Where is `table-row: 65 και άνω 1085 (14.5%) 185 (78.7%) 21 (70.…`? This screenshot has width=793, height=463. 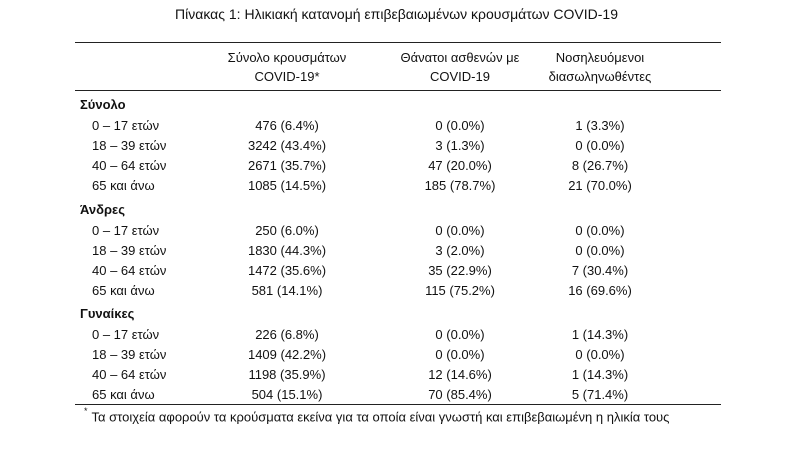
table-row: 65 και άνω 1085 (14.5%) 185 (78.7%) 21 (70.… is located at coordinates (396, 187).